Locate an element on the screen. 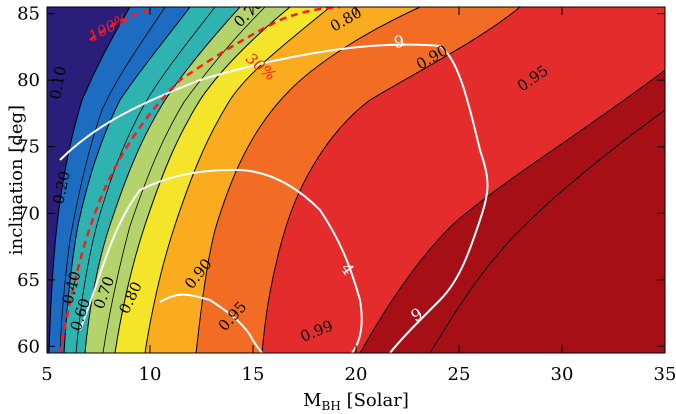 This screenshot has width=676, height=414. y-axis-title: inclination [deg] is located at coordinates (16, 180).